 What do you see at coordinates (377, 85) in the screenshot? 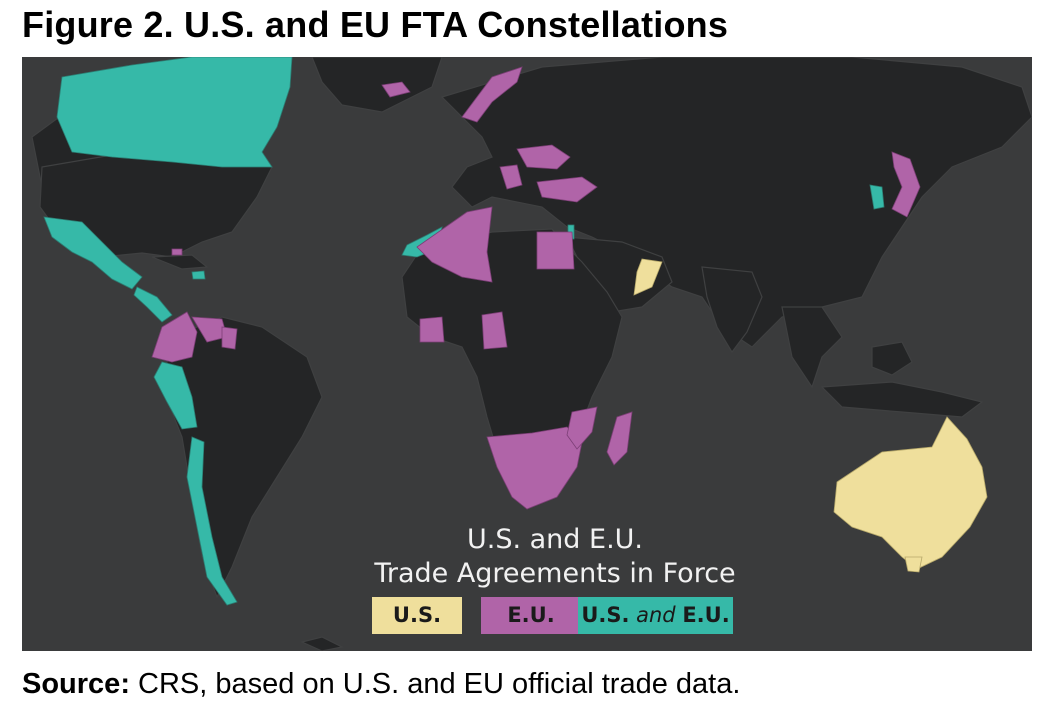
I see `land-greenland` at bounding box center [377, 85].